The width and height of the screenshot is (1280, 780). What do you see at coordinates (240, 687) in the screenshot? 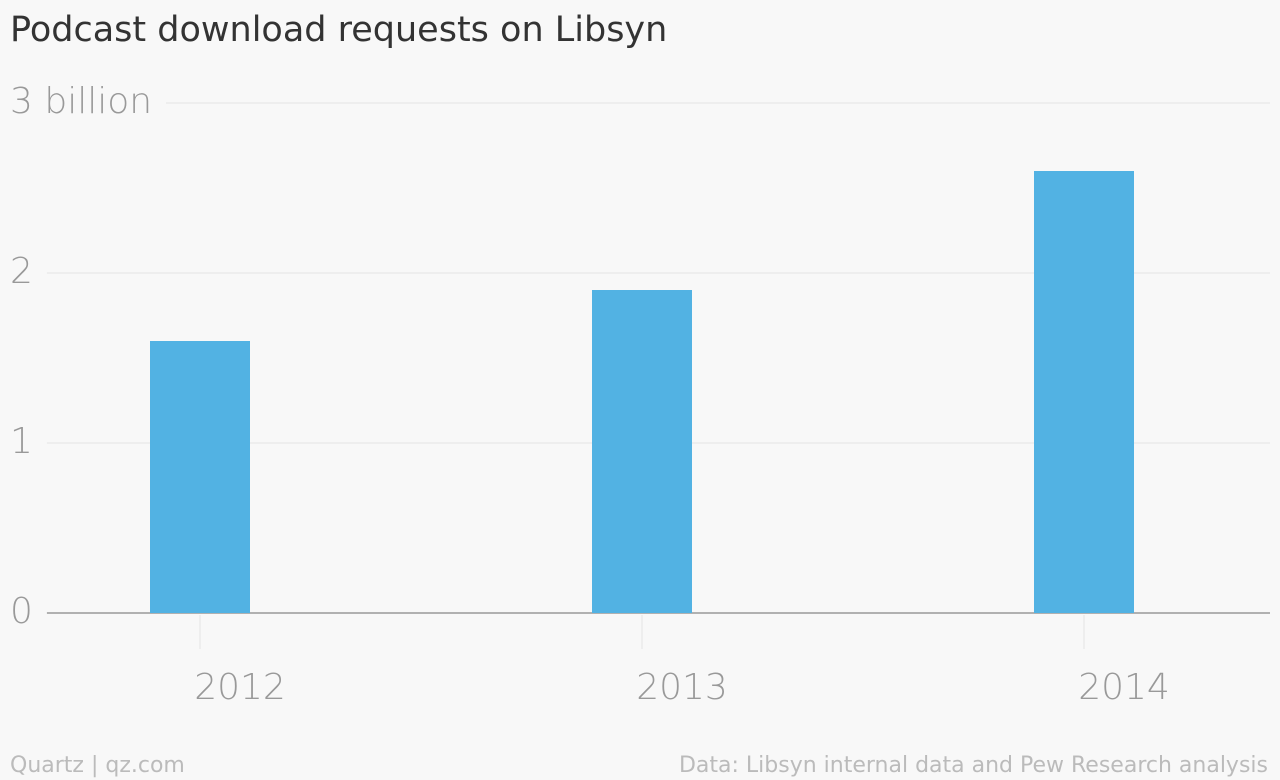
I see `x-tick-label: 2012` at bounding box center [240, 687].